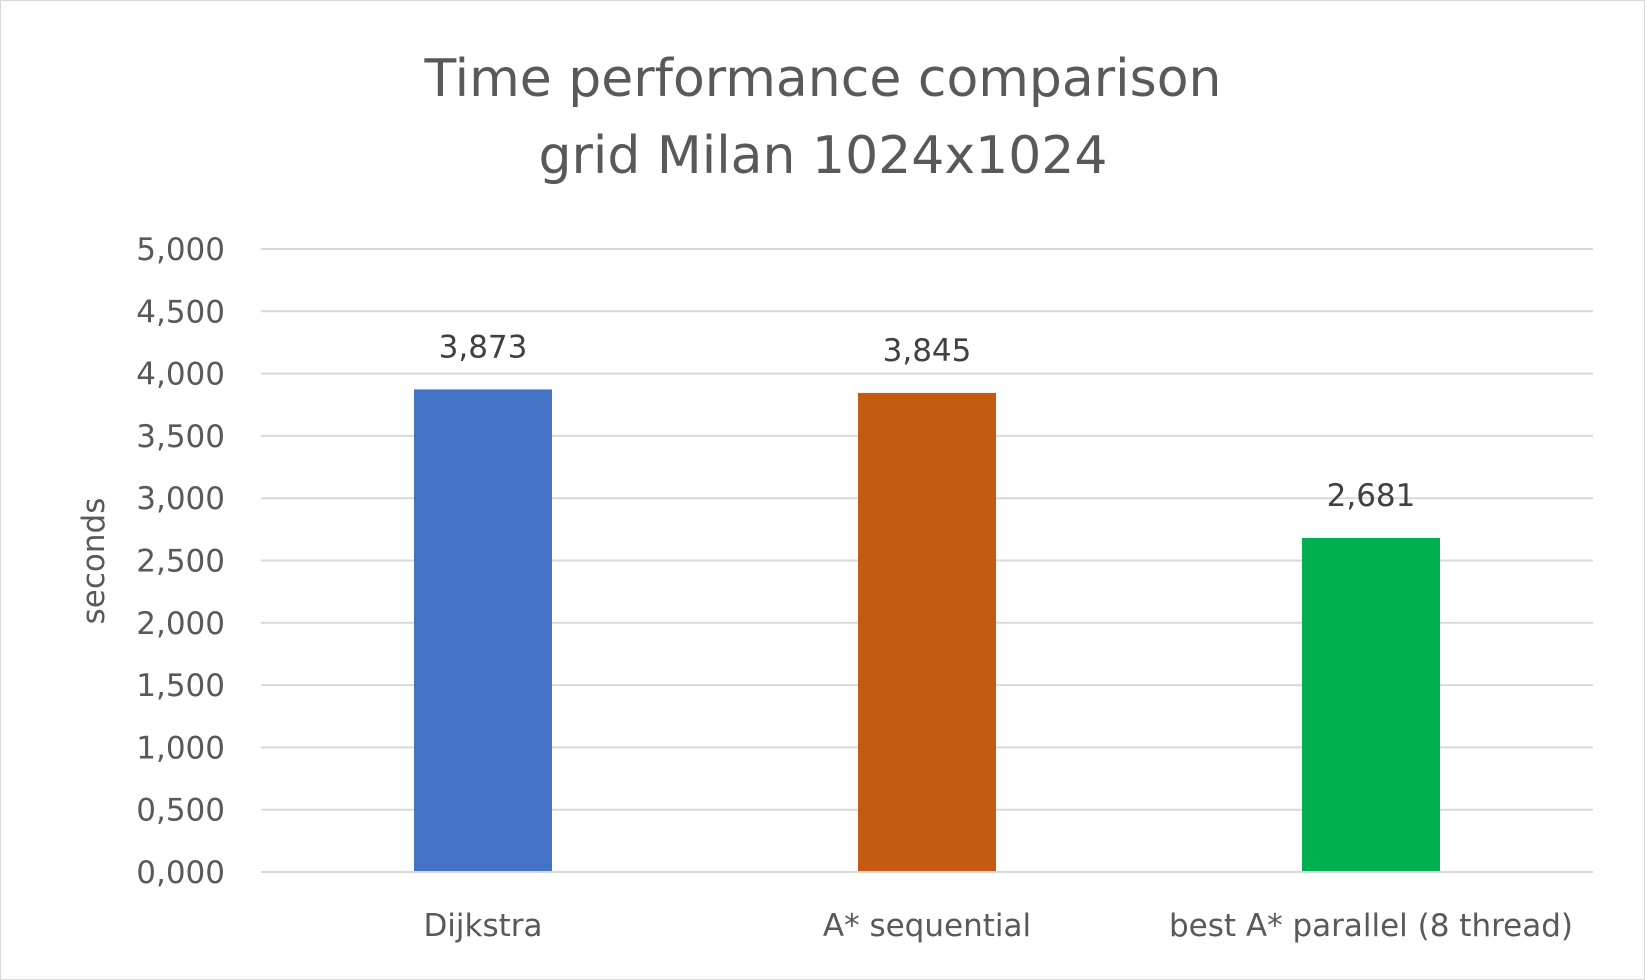 Image resolution: width=1645 pixels, height=980 pixels. Describe the element at coordinates (180, 437) in the screenshot. I see `y-tick-label: 3,500` at that location.